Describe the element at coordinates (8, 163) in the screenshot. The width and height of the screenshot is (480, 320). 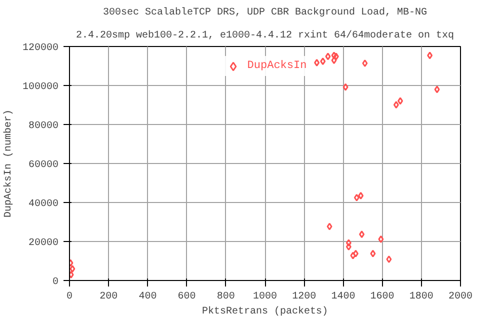
I see `y-axis-title: DupAcksIn (number)` at that location.